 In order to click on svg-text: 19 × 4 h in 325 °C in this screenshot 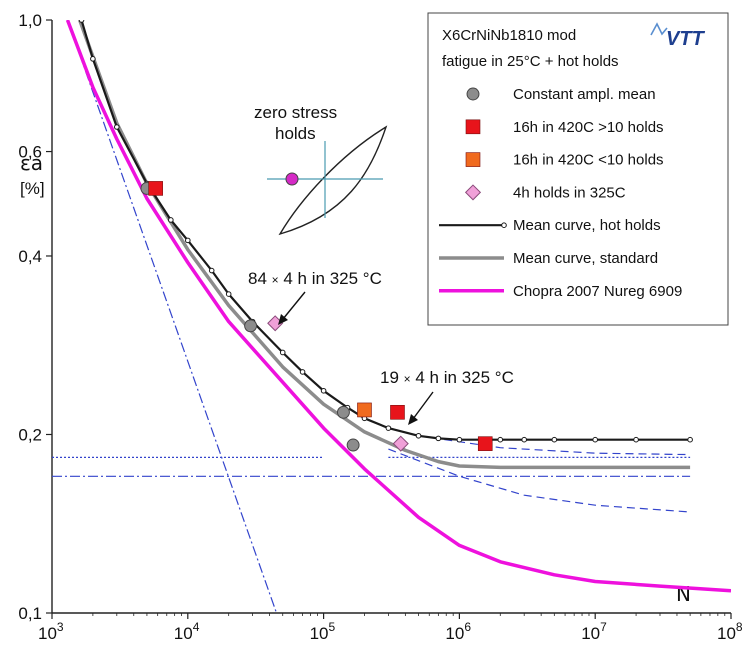, I will do `click(447, 377)`.